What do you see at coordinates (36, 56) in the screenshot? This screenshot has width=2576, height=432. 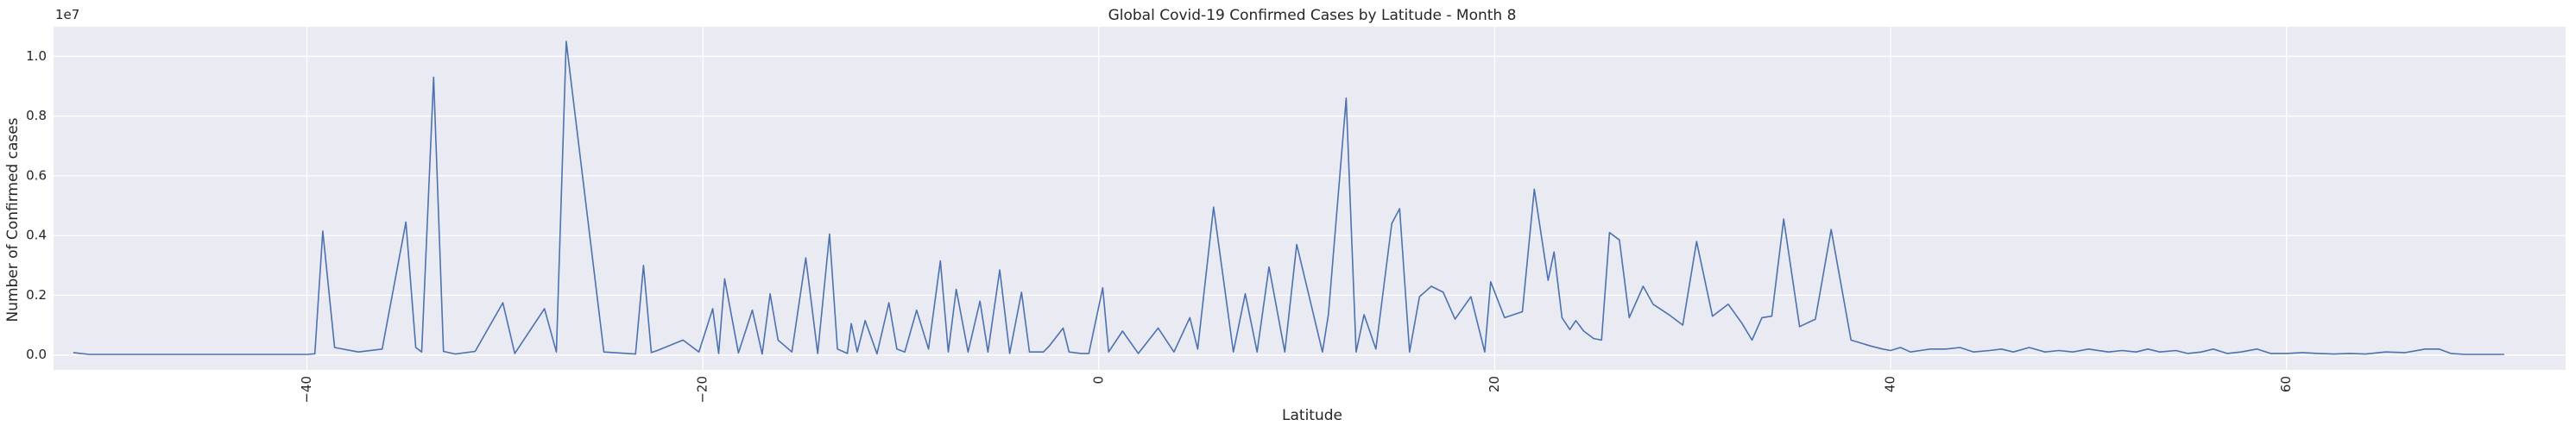 I see `y-tick-label: 1.0` at bounding box center [36, 56].